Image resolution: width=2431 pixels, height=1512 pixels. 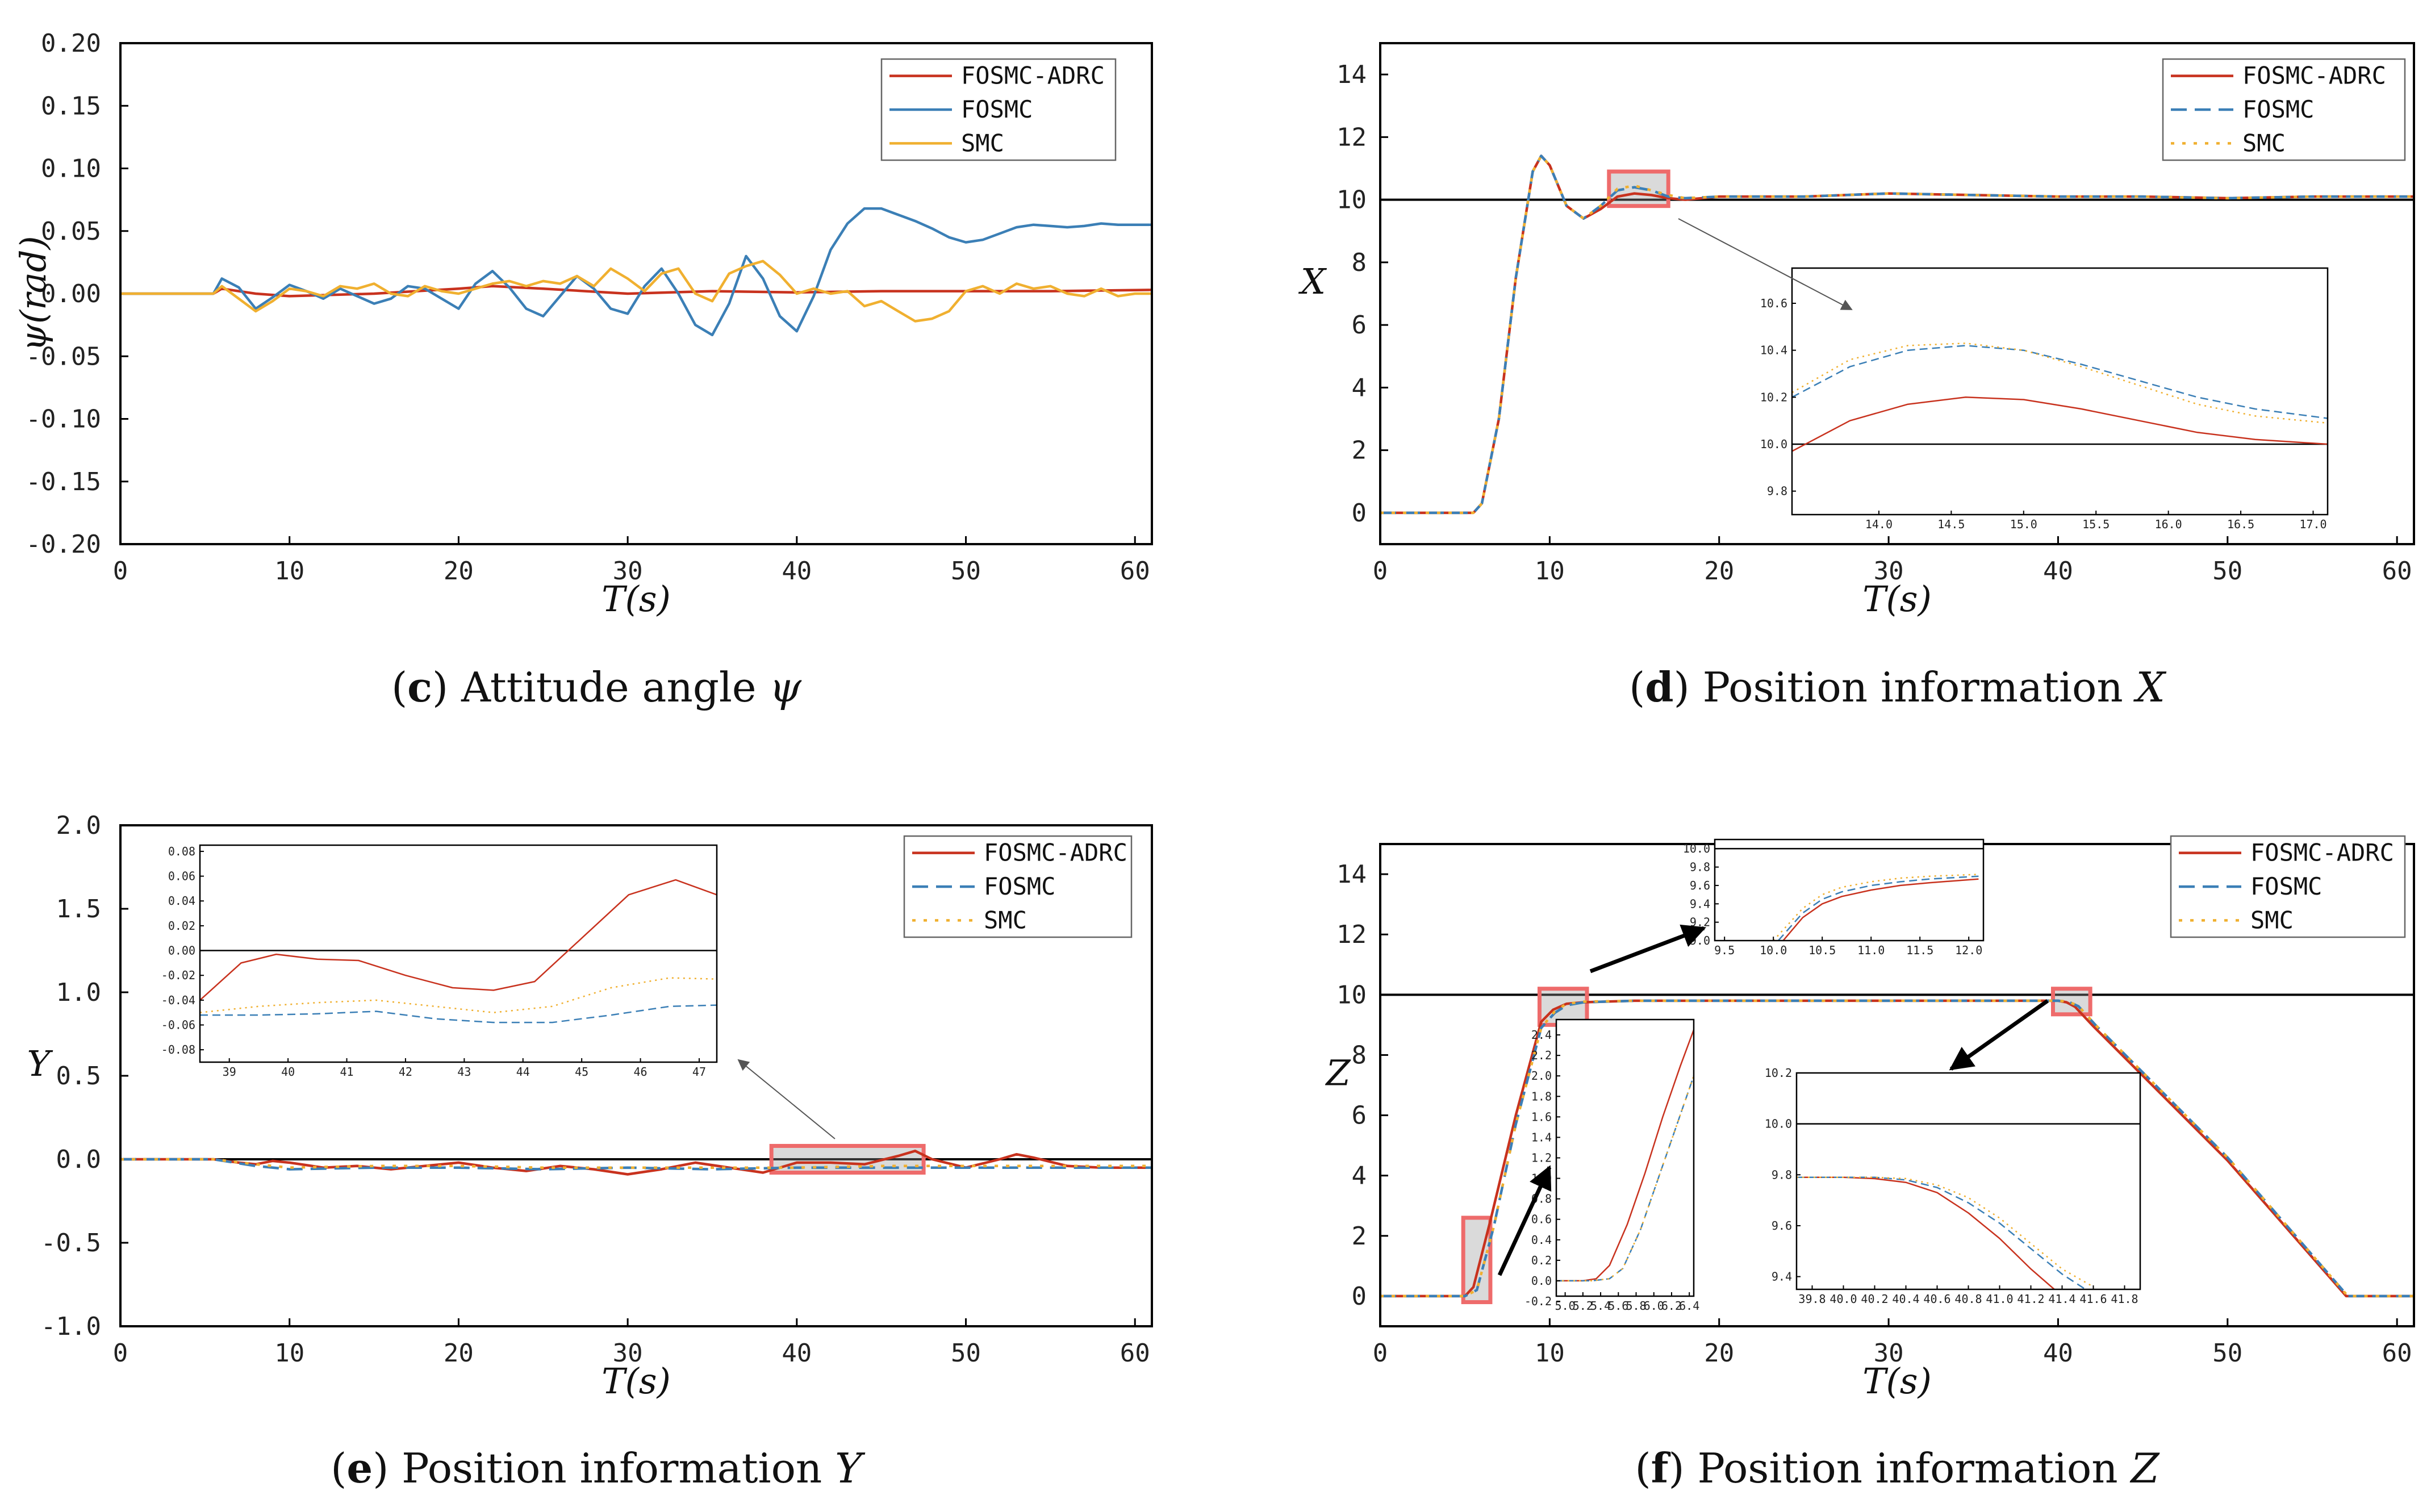 What do you see at coordinates (1951, 524) in the screenshot?
I see `inset-x-tick-label: 14.5` at bounding box center [1951, 524].